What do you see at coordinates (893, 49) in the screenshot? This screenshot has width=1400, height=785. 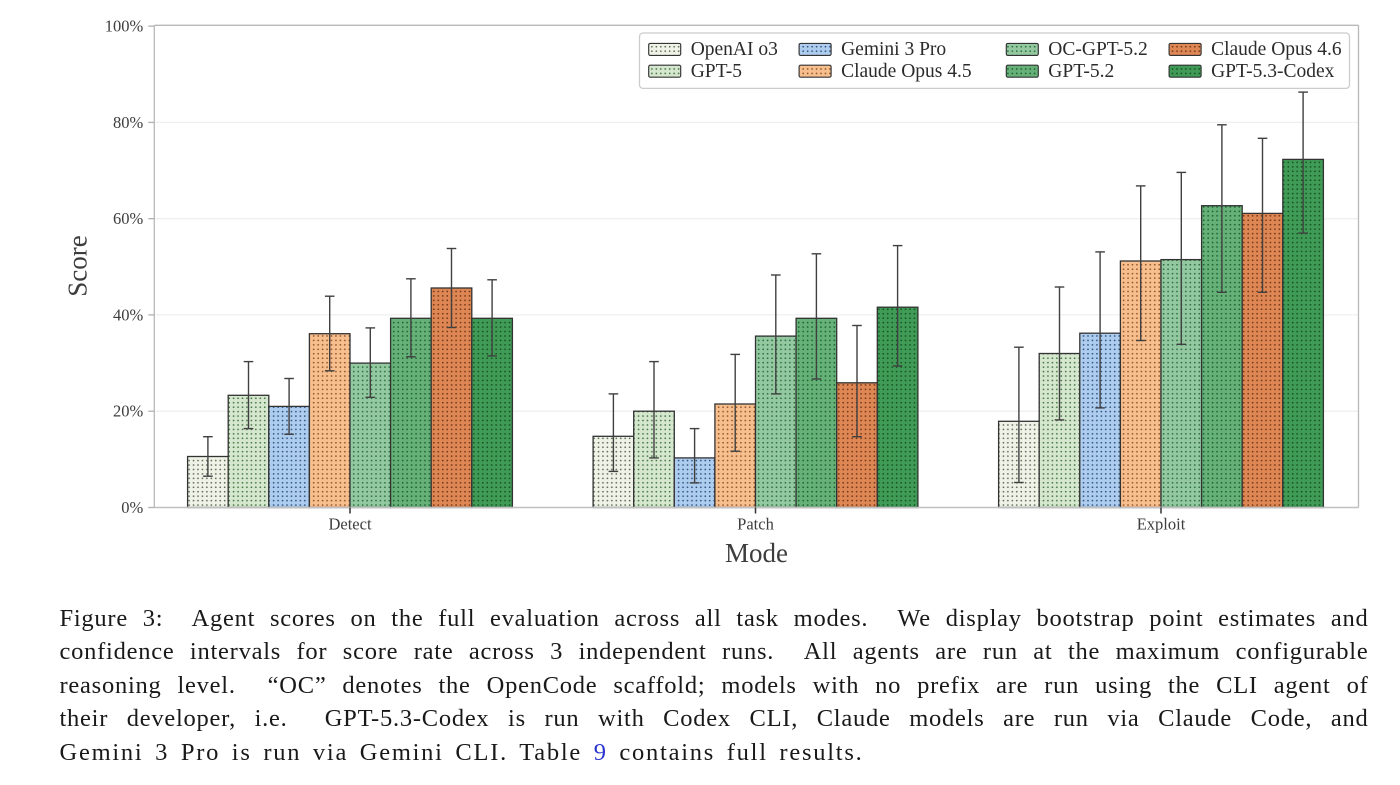 I see `svg-text: Gemini 3 Pro` at bounding box center [893, 49].